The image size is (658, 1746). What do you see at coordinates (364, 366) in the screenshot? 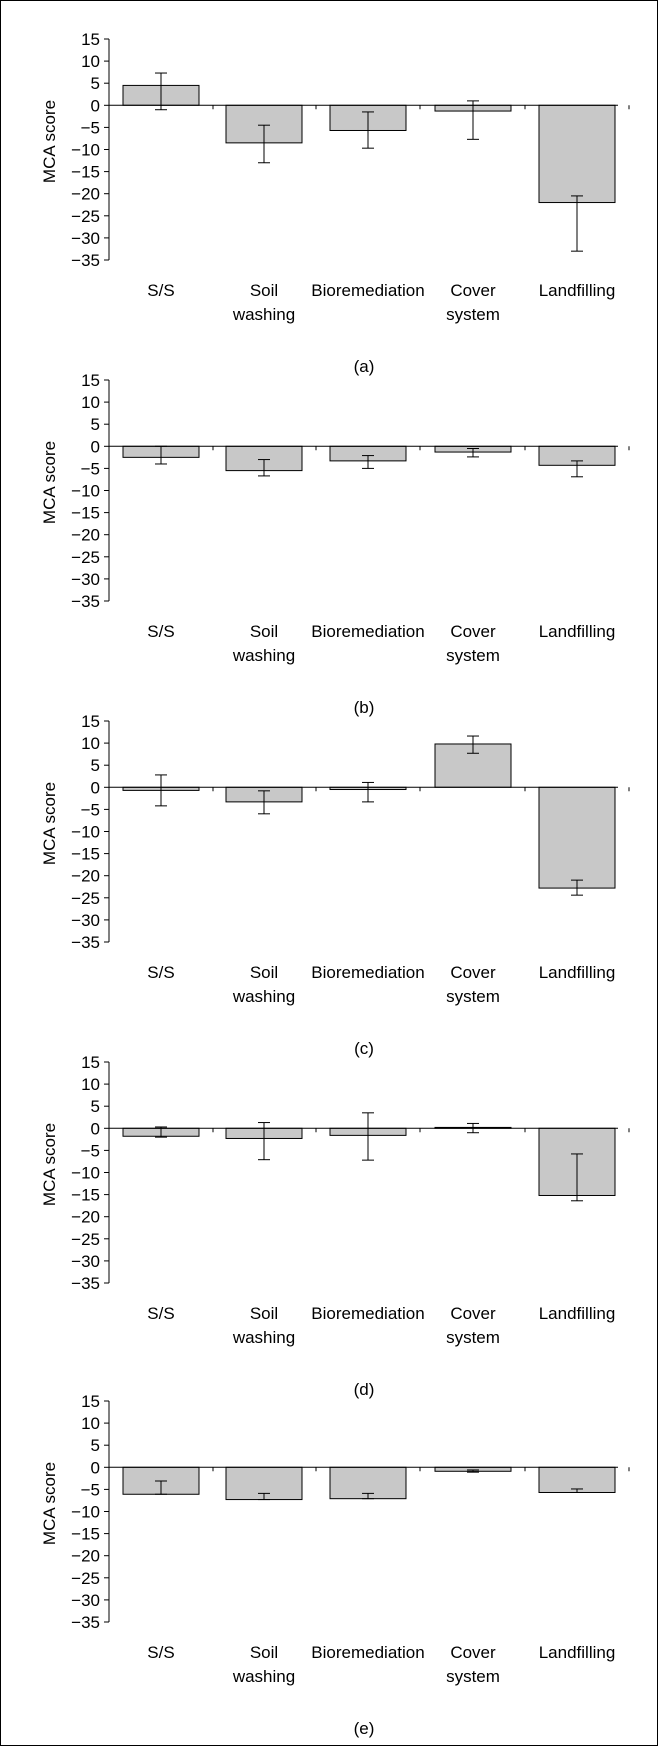
I see `panel-label: (a)` at bounding box center [364, 366].